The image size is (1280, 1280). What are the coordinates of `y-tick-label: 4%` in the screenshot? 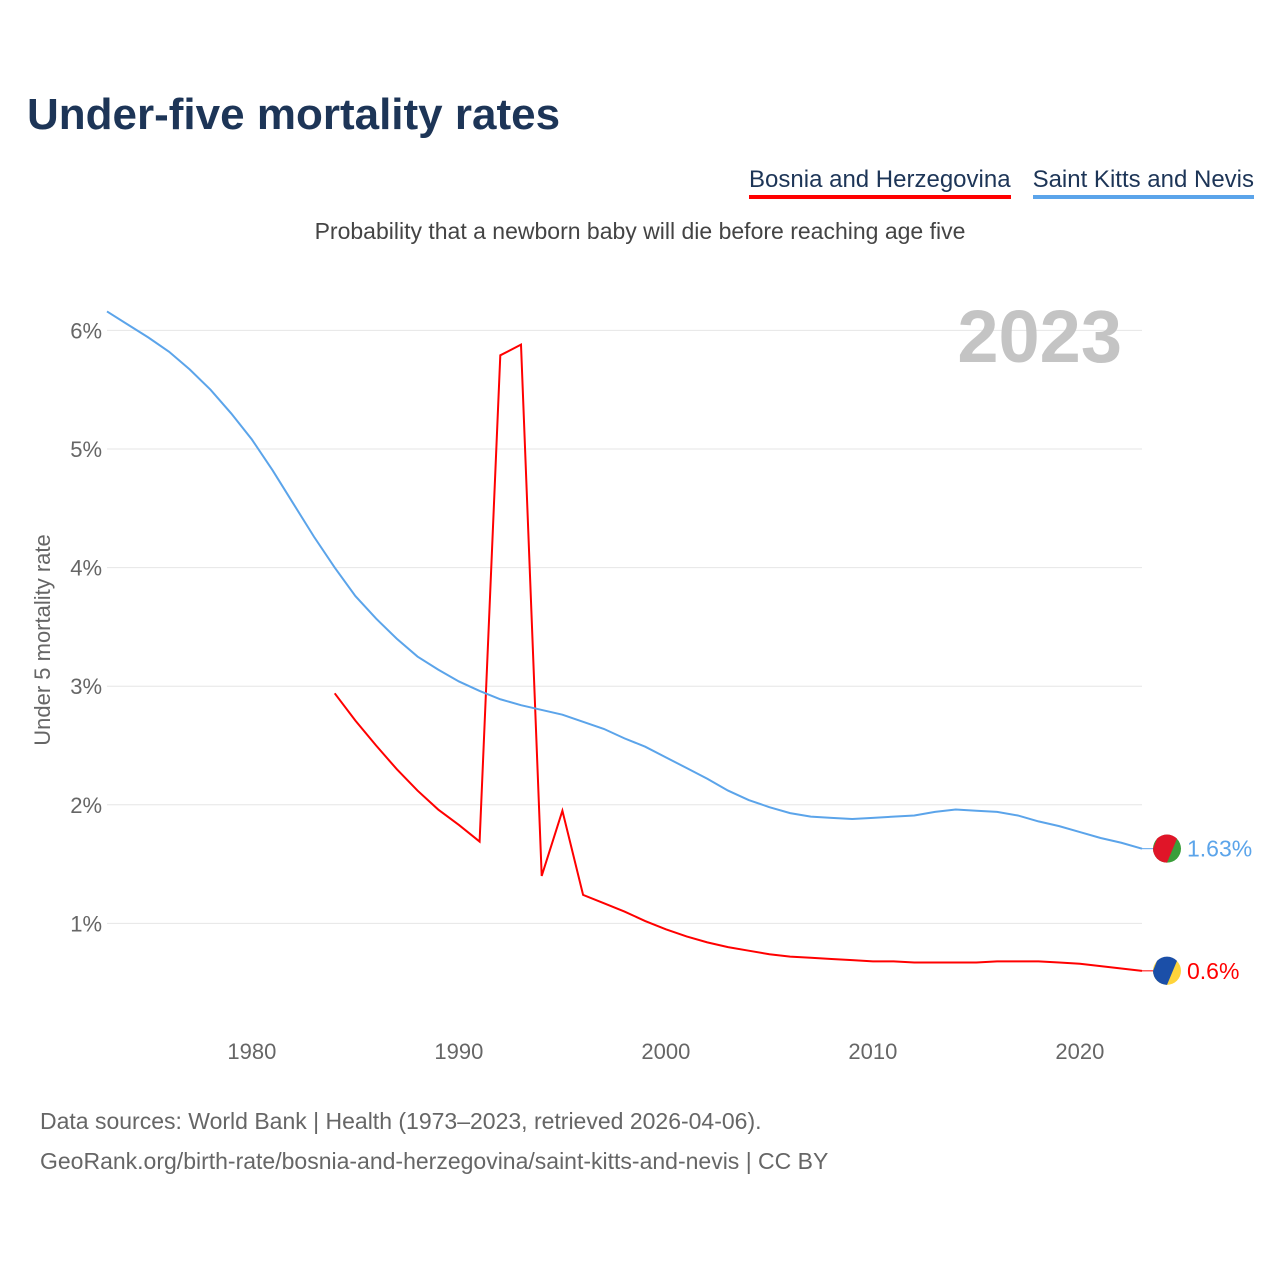 It's located at (86, 568).